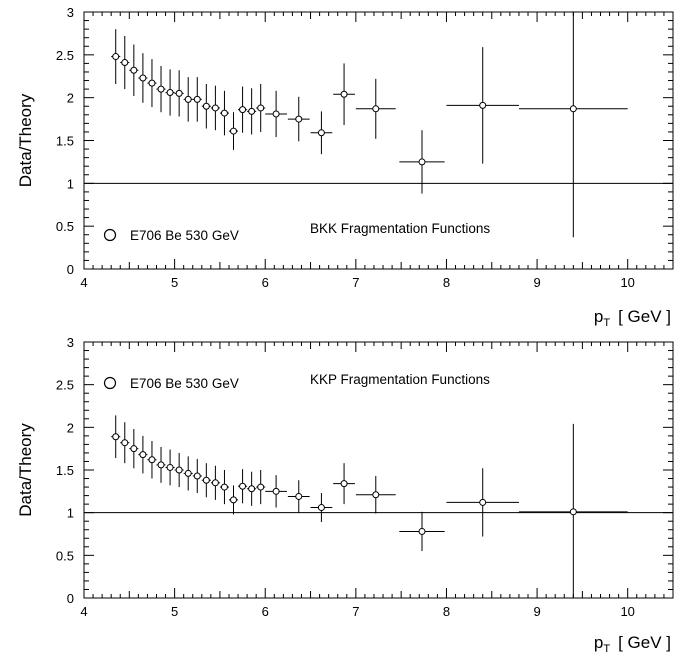 The height and width of the screenshot is (656, 693). What do you see at coordinates (400, 379) in the screenshot?
I see `annotation-text: KKP Fragmentation Functions` at bounding box center [400, 379].